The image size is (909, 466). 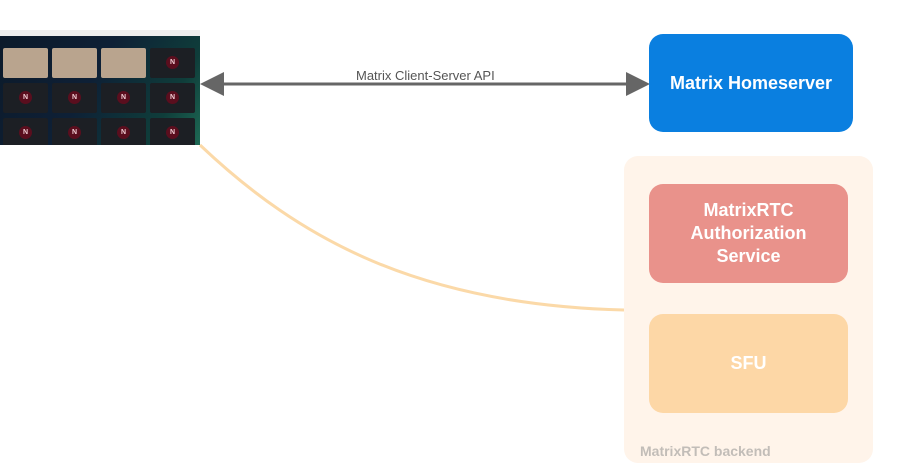 What do you see at coordinates (751, 83) in the screenshot?
I see `matrix-homeserver-node: Matrix Homeserver` at bounding box center [751, 83].